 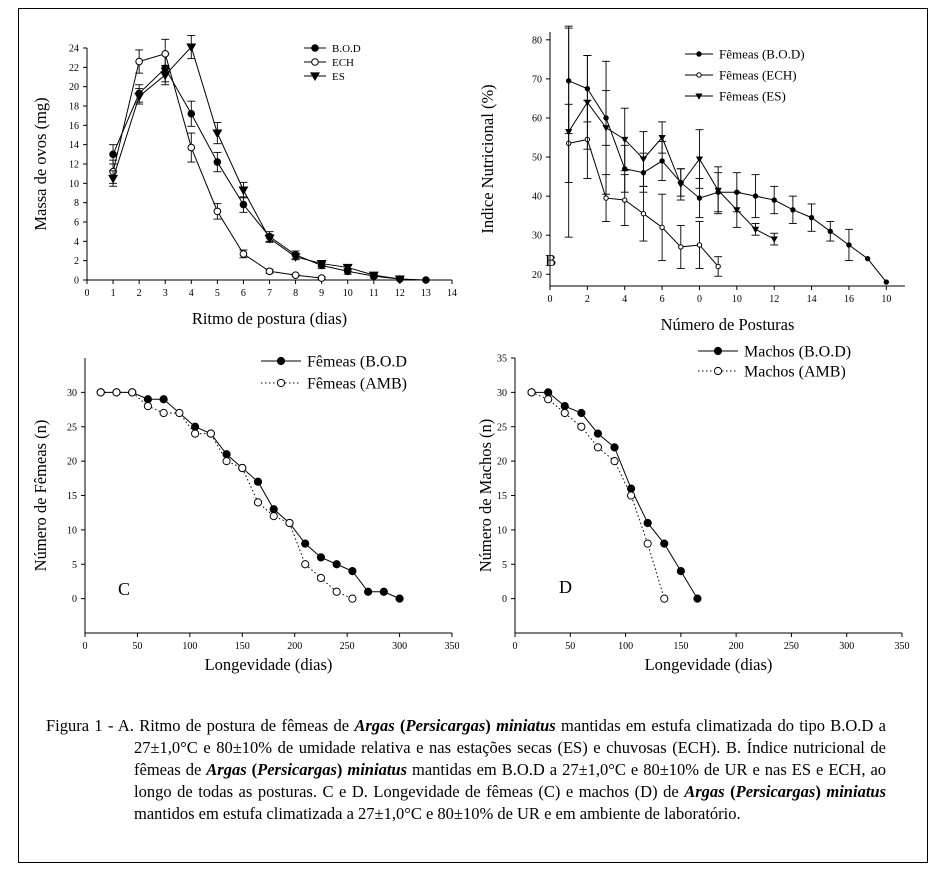 What do you see at coordinates (537, 236) in the screenshot?
I see `y-tick-label: 30` at bounding box center [537, 236].